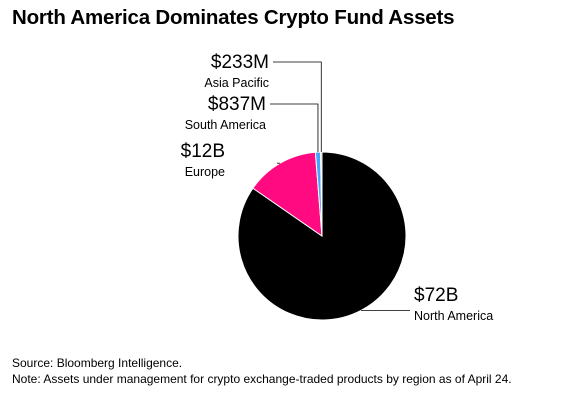 The image size is (574, 401). I want to click on leader-line-asia-pacific, so click(297, 106).